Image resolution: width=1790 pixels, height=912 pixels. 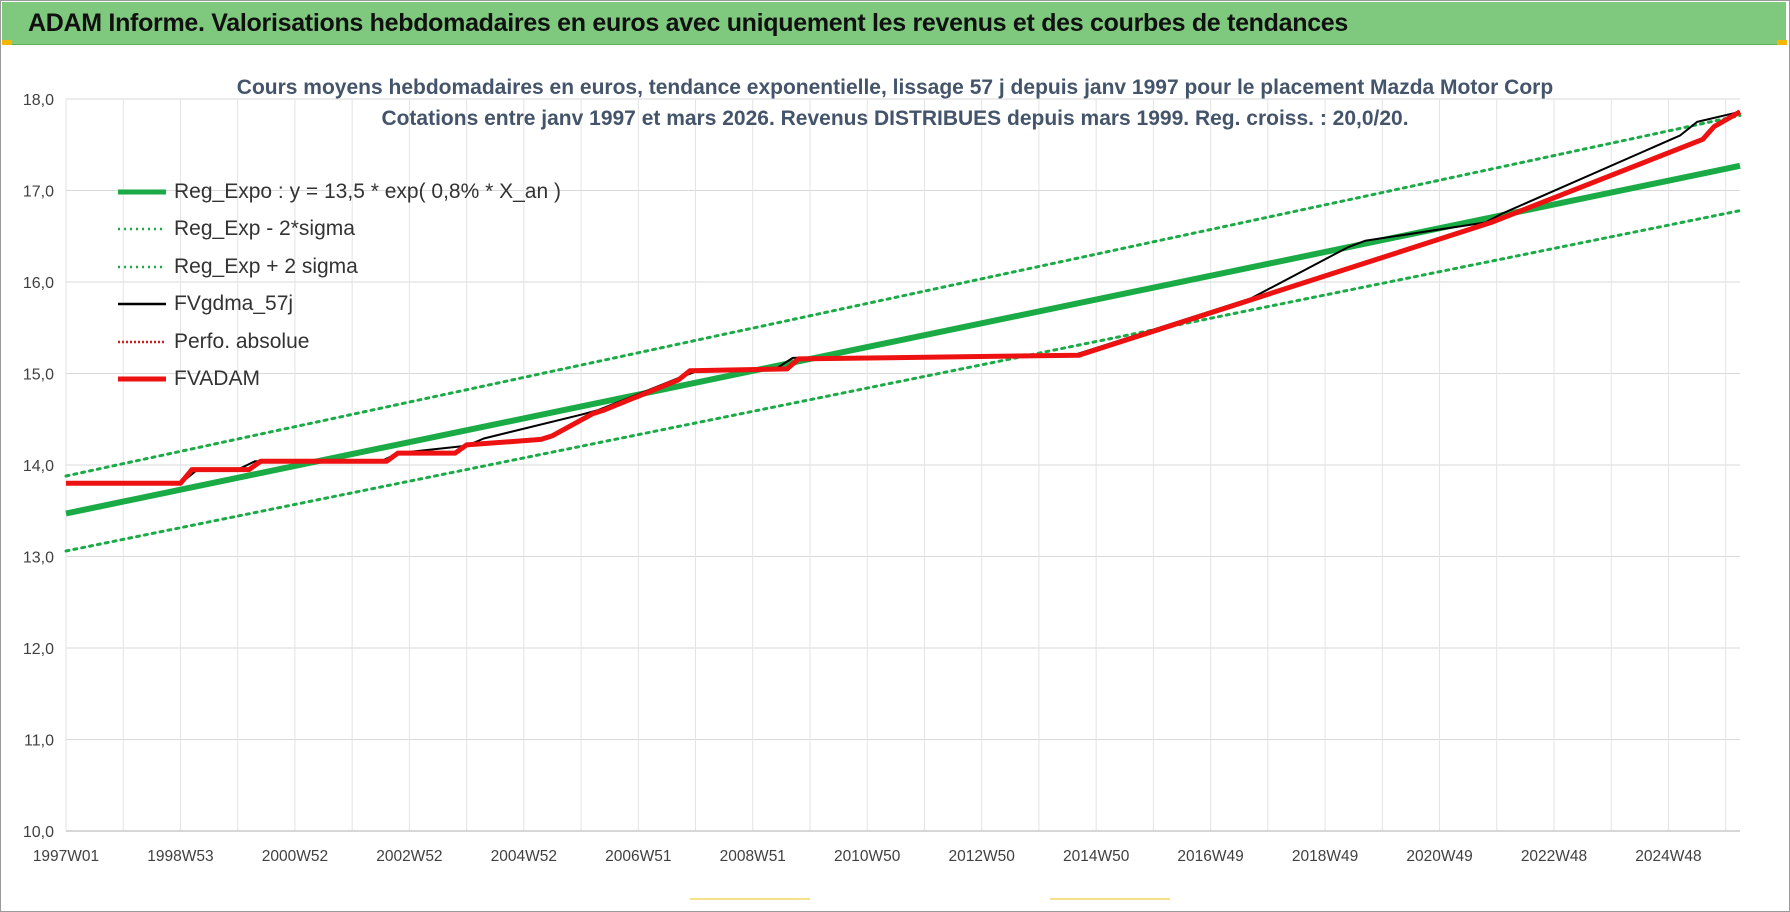 I want to click on legend-label: FVADAM, so click(x=217, y=379).